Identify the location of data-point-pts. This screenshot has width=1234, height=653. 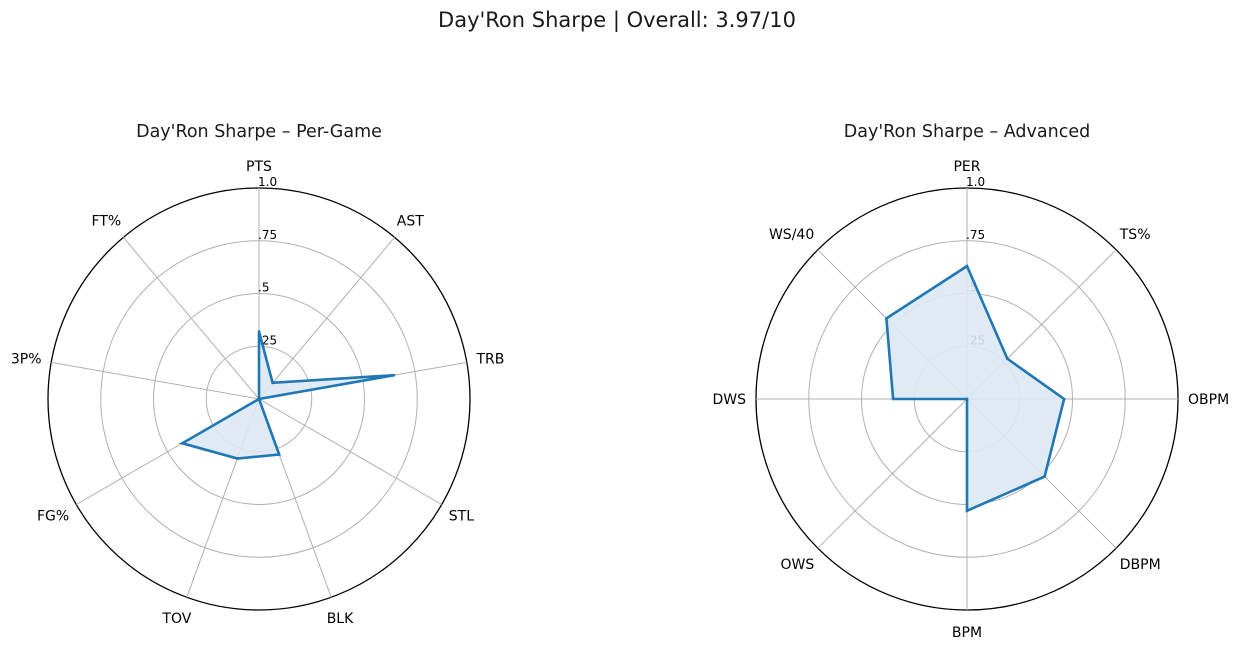
(259, 331).